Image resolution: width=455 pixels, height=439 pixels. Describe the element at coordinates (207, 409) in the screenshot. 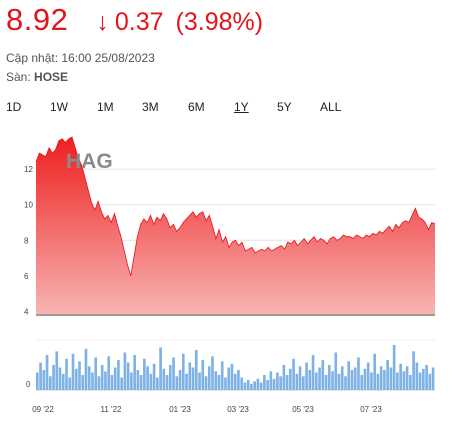

I see `x-axis: 09 '22 11 '22 01 '23 03 '23 05 '23 07 '23` at that location.